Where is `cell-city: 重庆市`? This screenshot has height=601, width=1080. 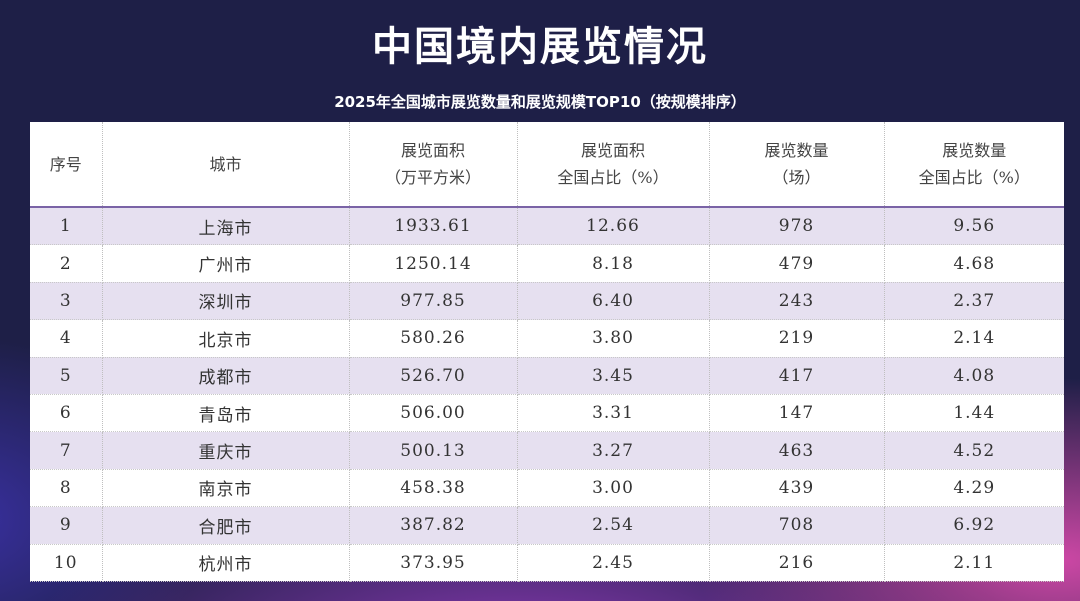
cell-city: 重庆市 is located at coordinates (226, 450).